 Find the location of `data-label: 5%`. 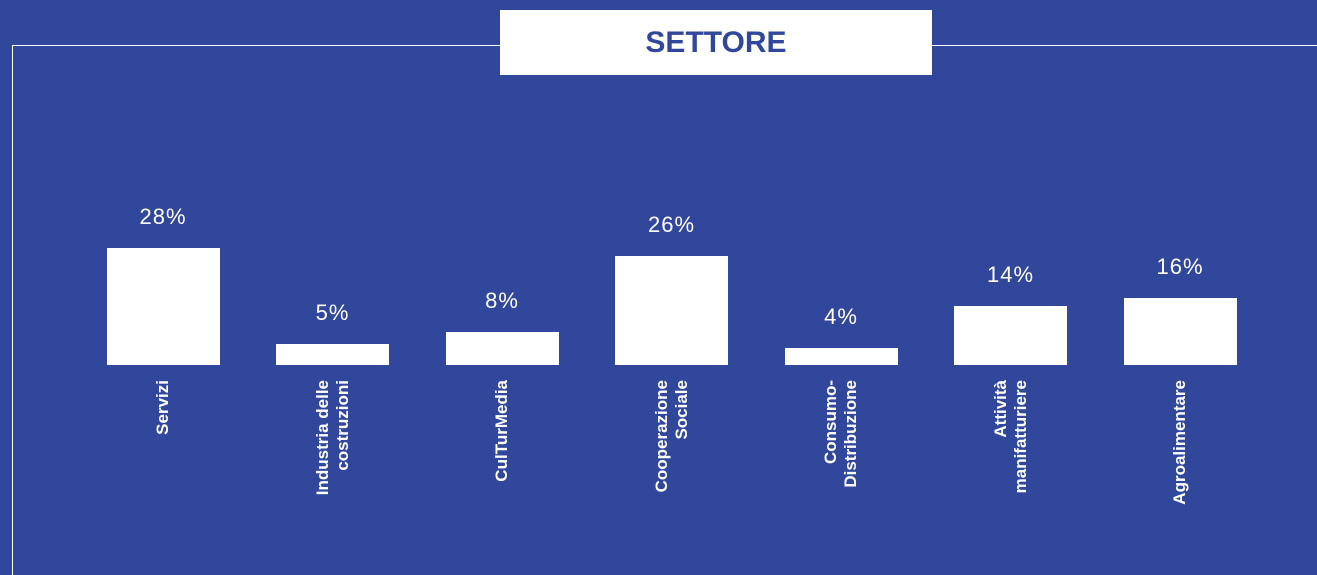

data-label: 5% is located at coordinates (332, 313).